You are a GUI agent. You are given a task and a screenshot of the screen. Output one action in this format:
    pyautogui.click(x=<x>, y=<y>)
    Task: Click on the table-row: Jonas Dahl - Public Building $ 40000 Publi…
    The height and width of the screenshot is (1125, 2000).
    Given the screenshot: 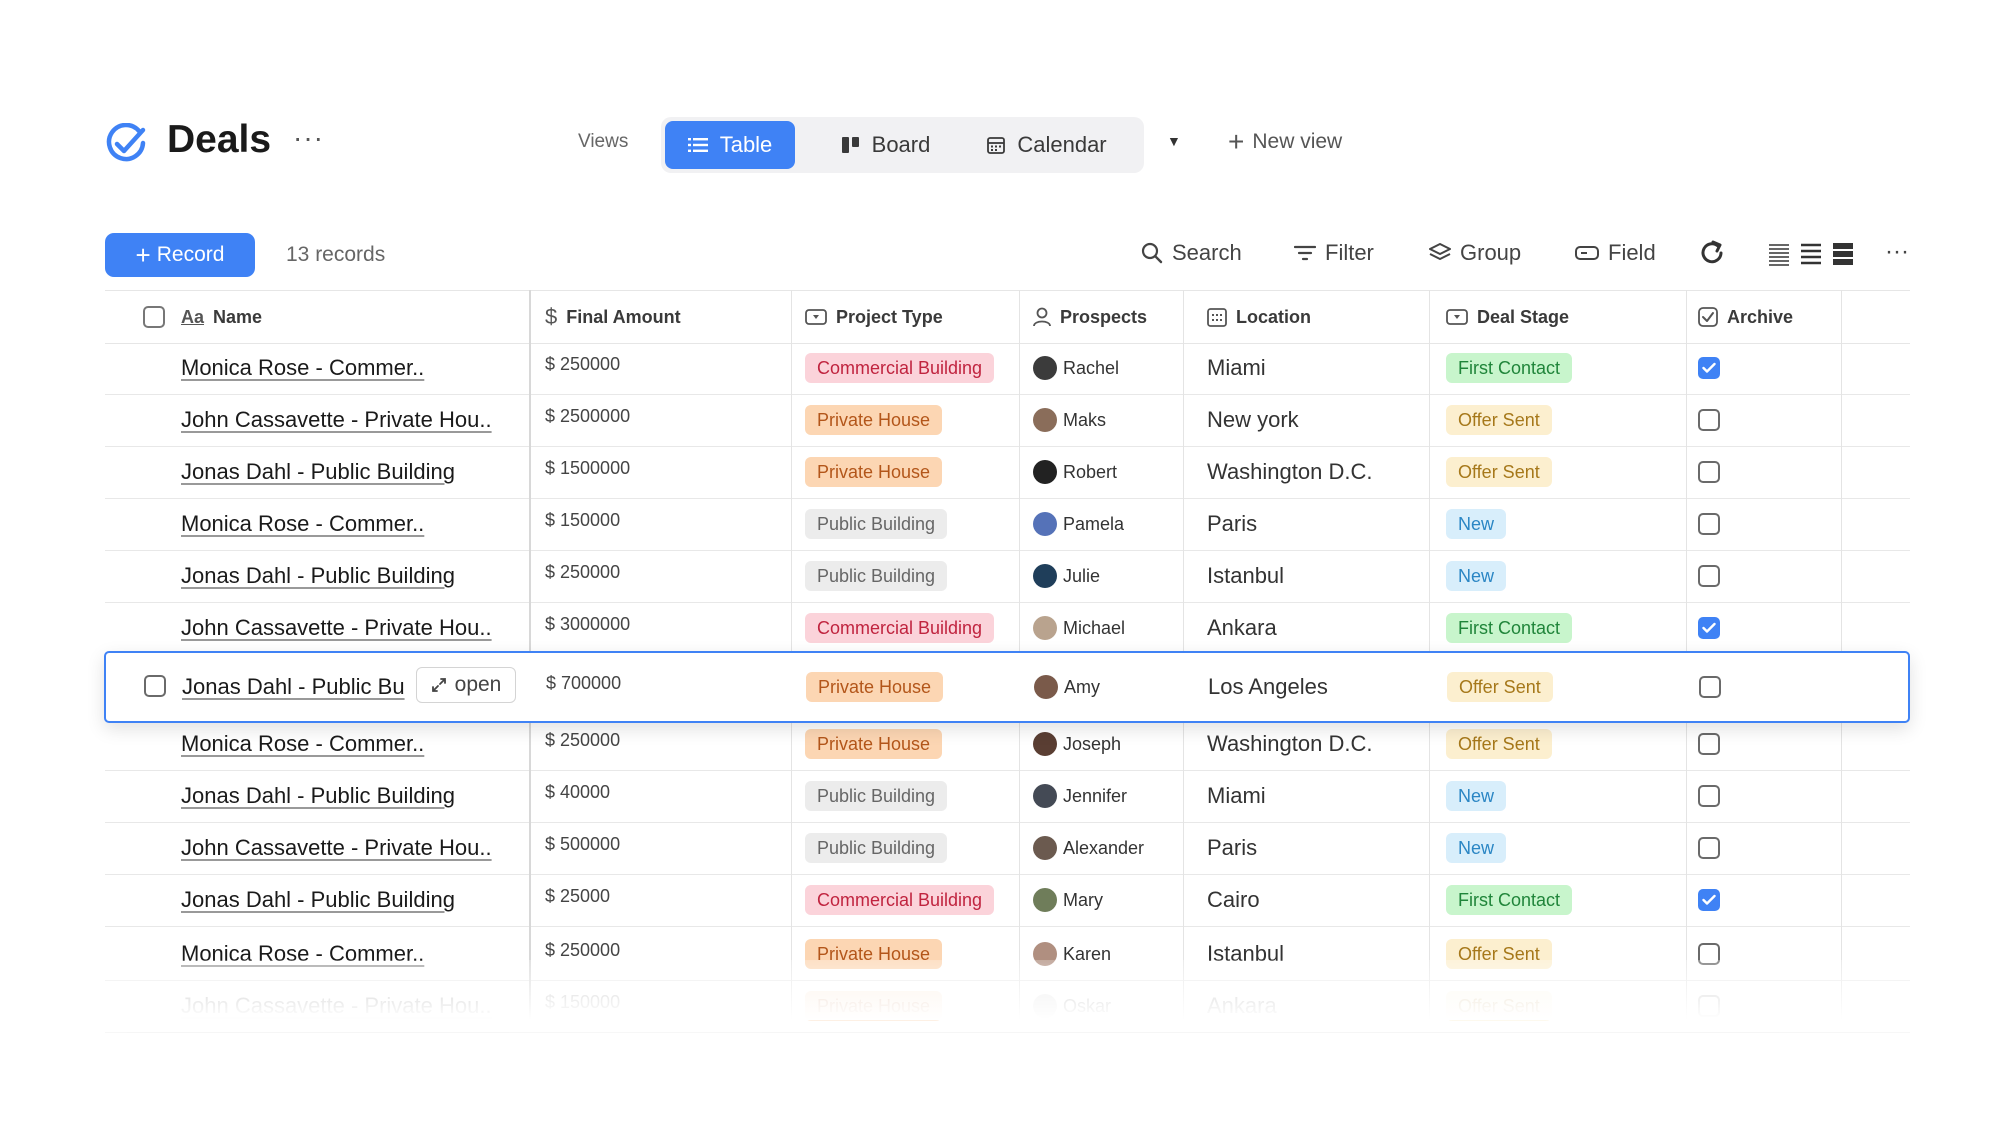 What is the action you would take?
    pyautogui.click(x=1007, y=796)
    